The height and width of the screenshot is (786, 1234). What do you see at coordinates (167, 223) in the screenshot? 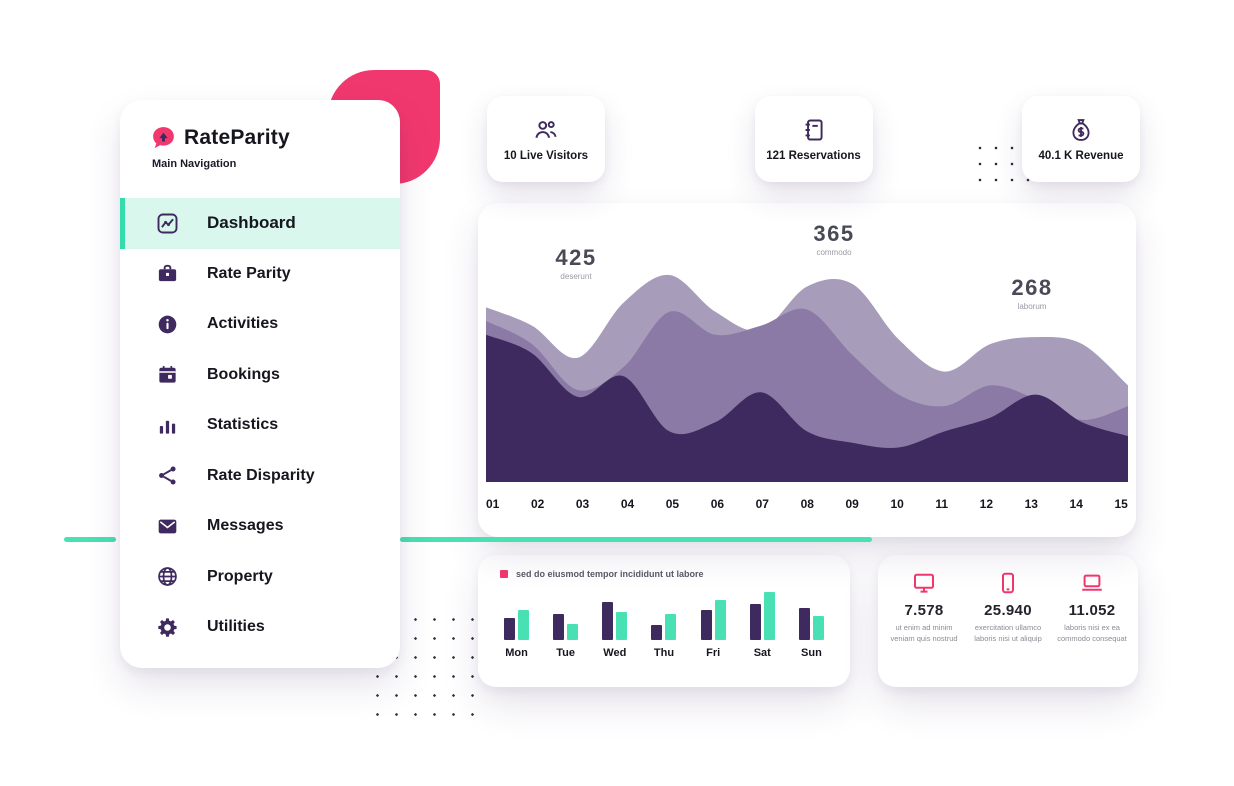
I see `chart-line-icon` at bounding box center [167, 223].